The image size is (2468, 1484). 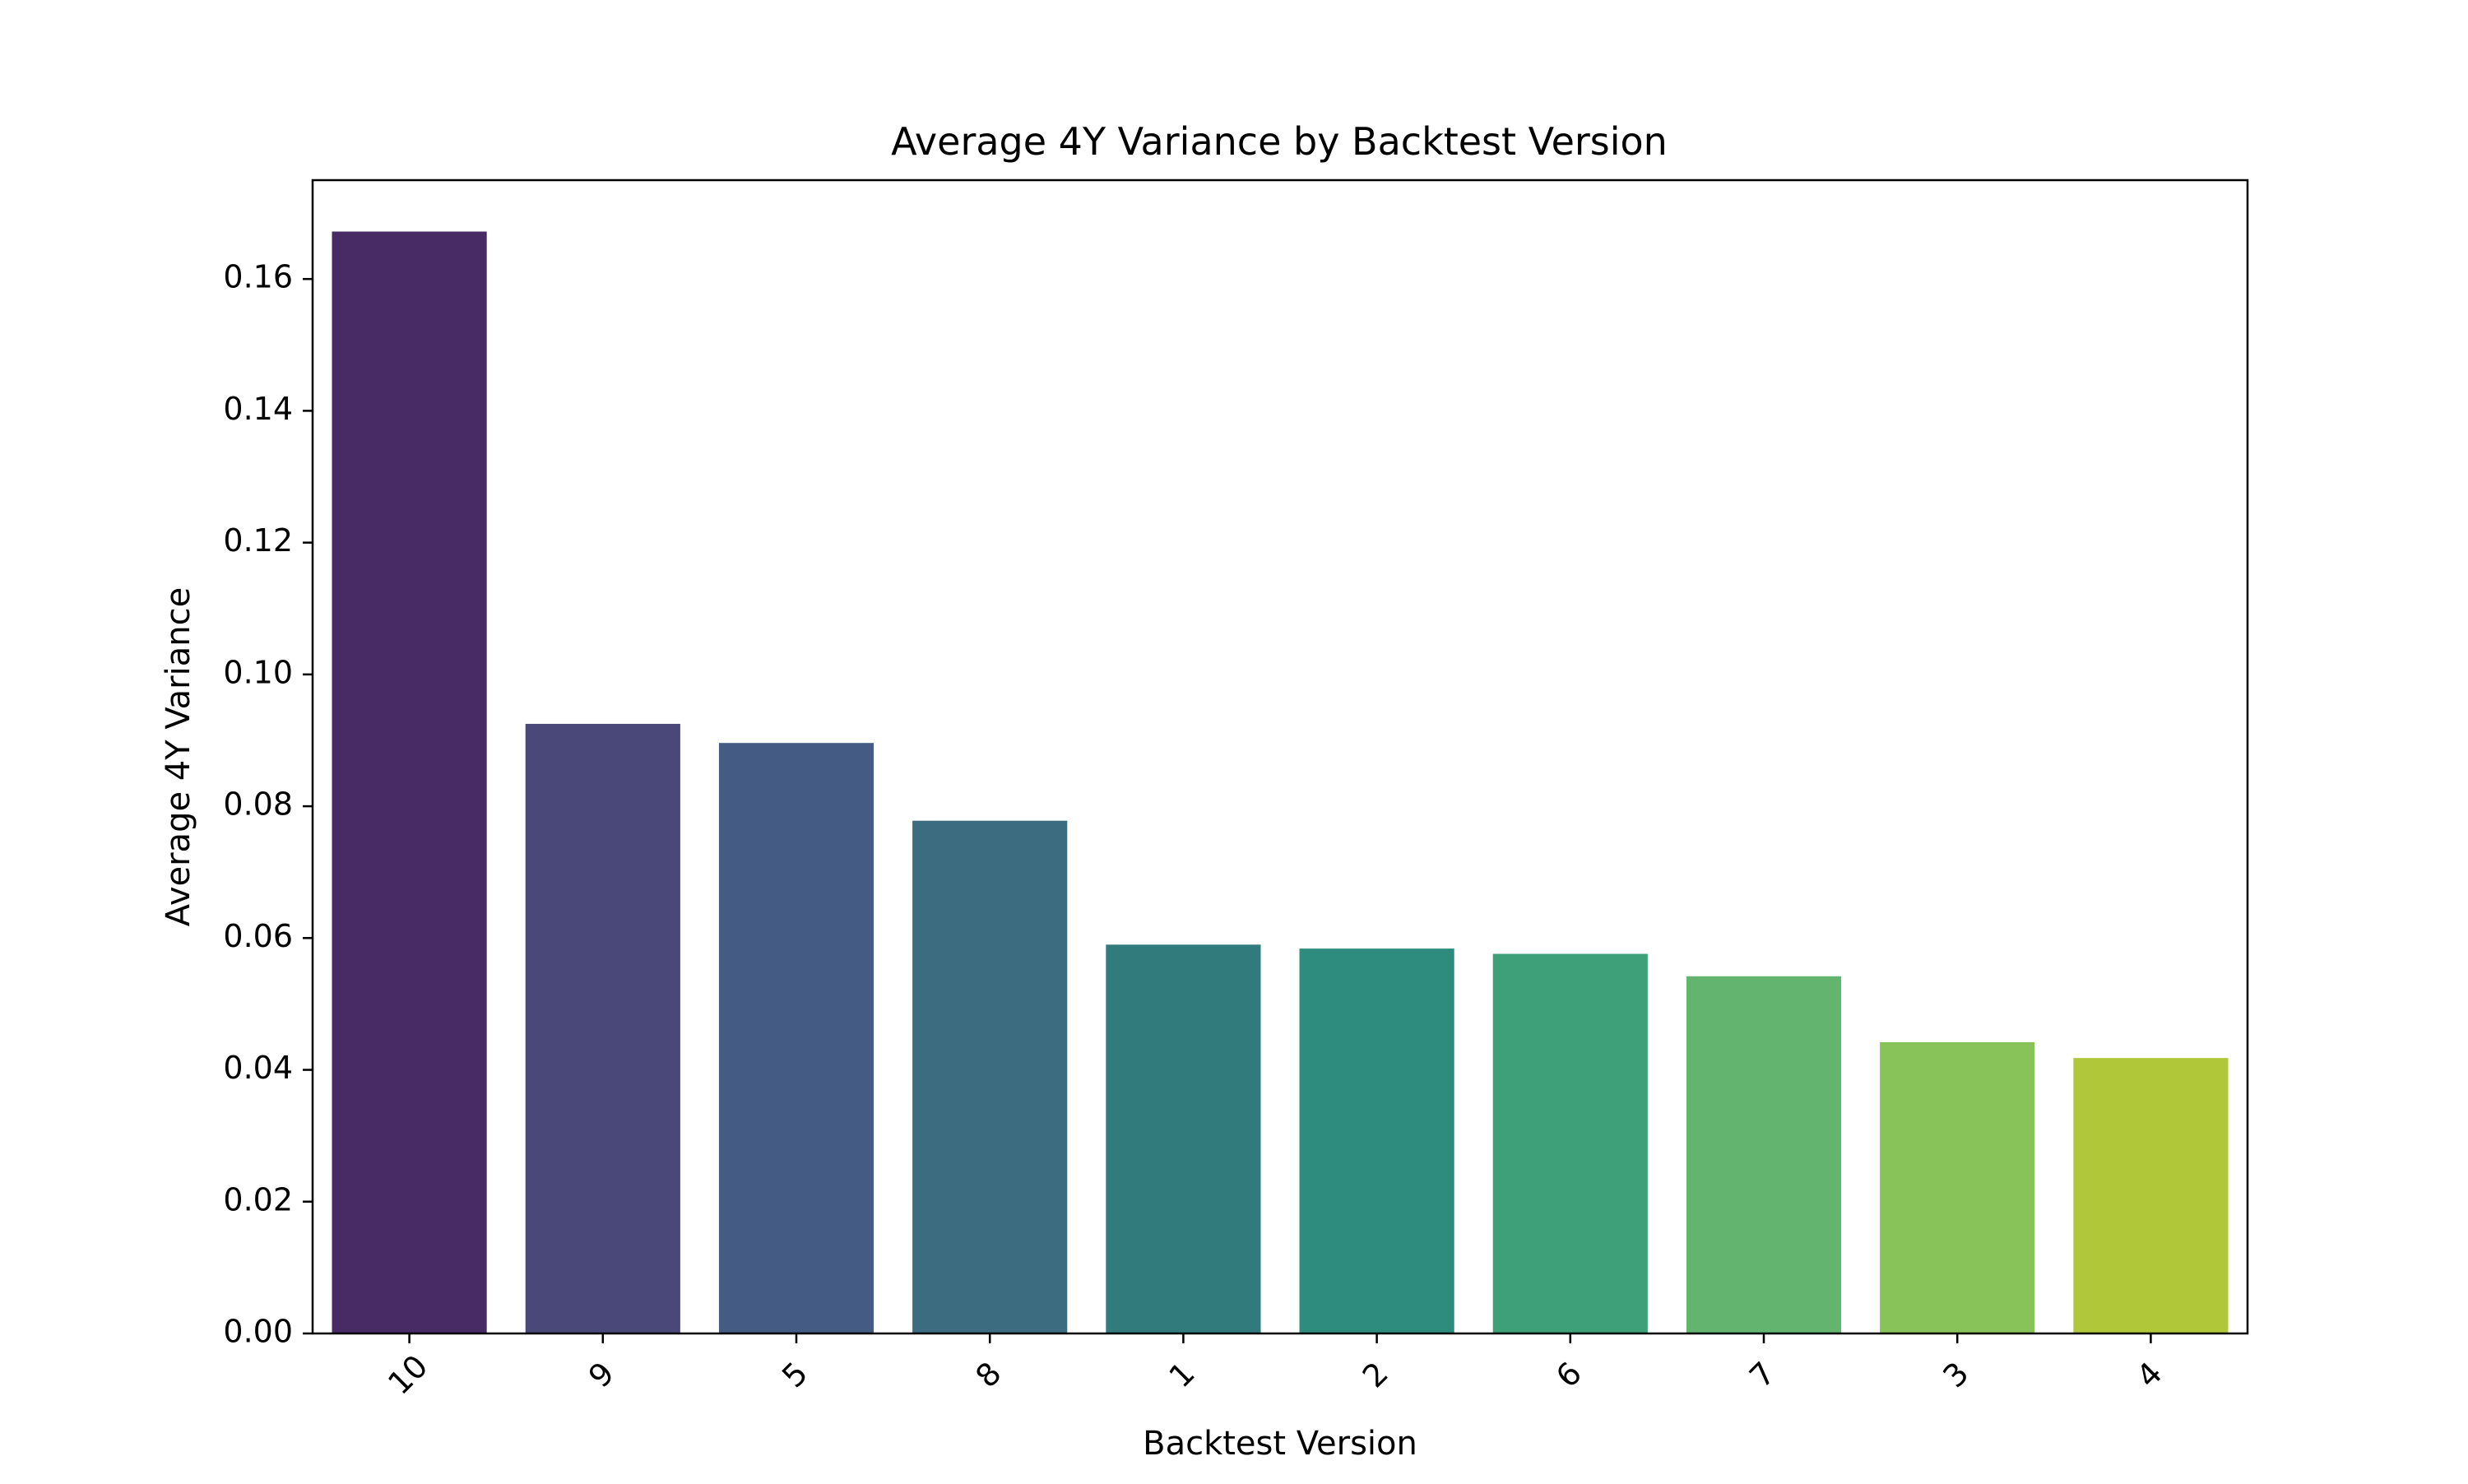 I want to click on x-tick-label-6: 6, so click(x=1569, y=1374).